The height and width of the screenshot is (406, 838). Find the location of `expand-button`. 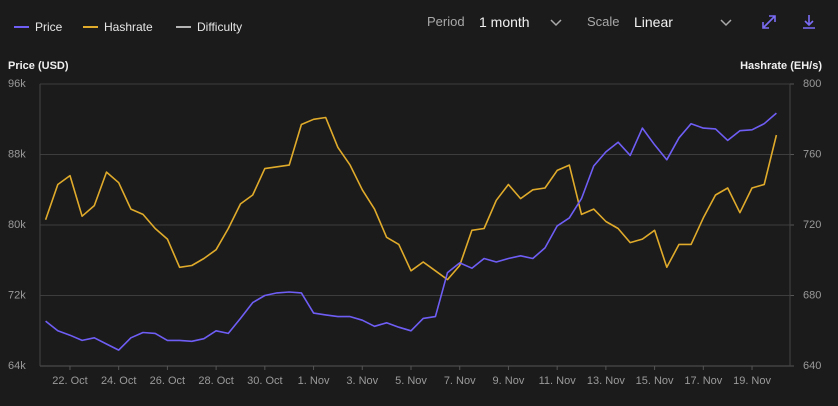

expand-button is located at coordinates (769, 22).